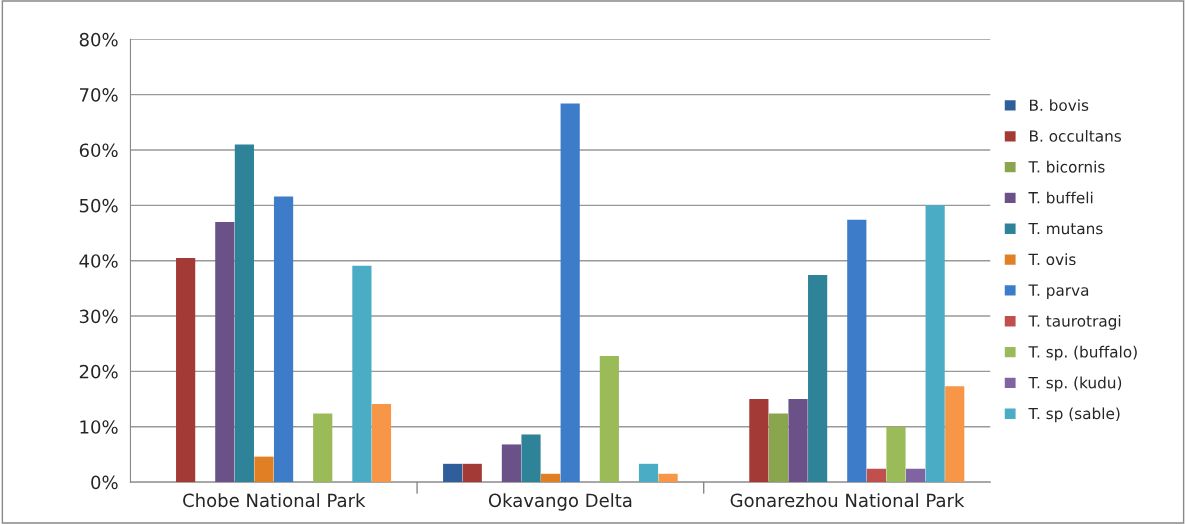 This screenshot has width=1186, height=524. Describe the element at coordinates (1052, 259) in the screenshot. I see `legend-label: T. ovis` at that location.